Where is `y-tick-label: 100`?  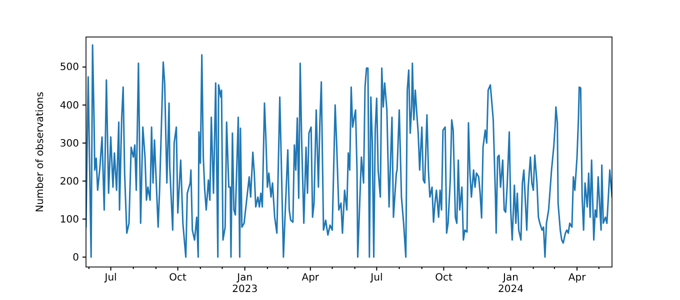
y-tick-label: 100 is located at coordinates (69, 220).